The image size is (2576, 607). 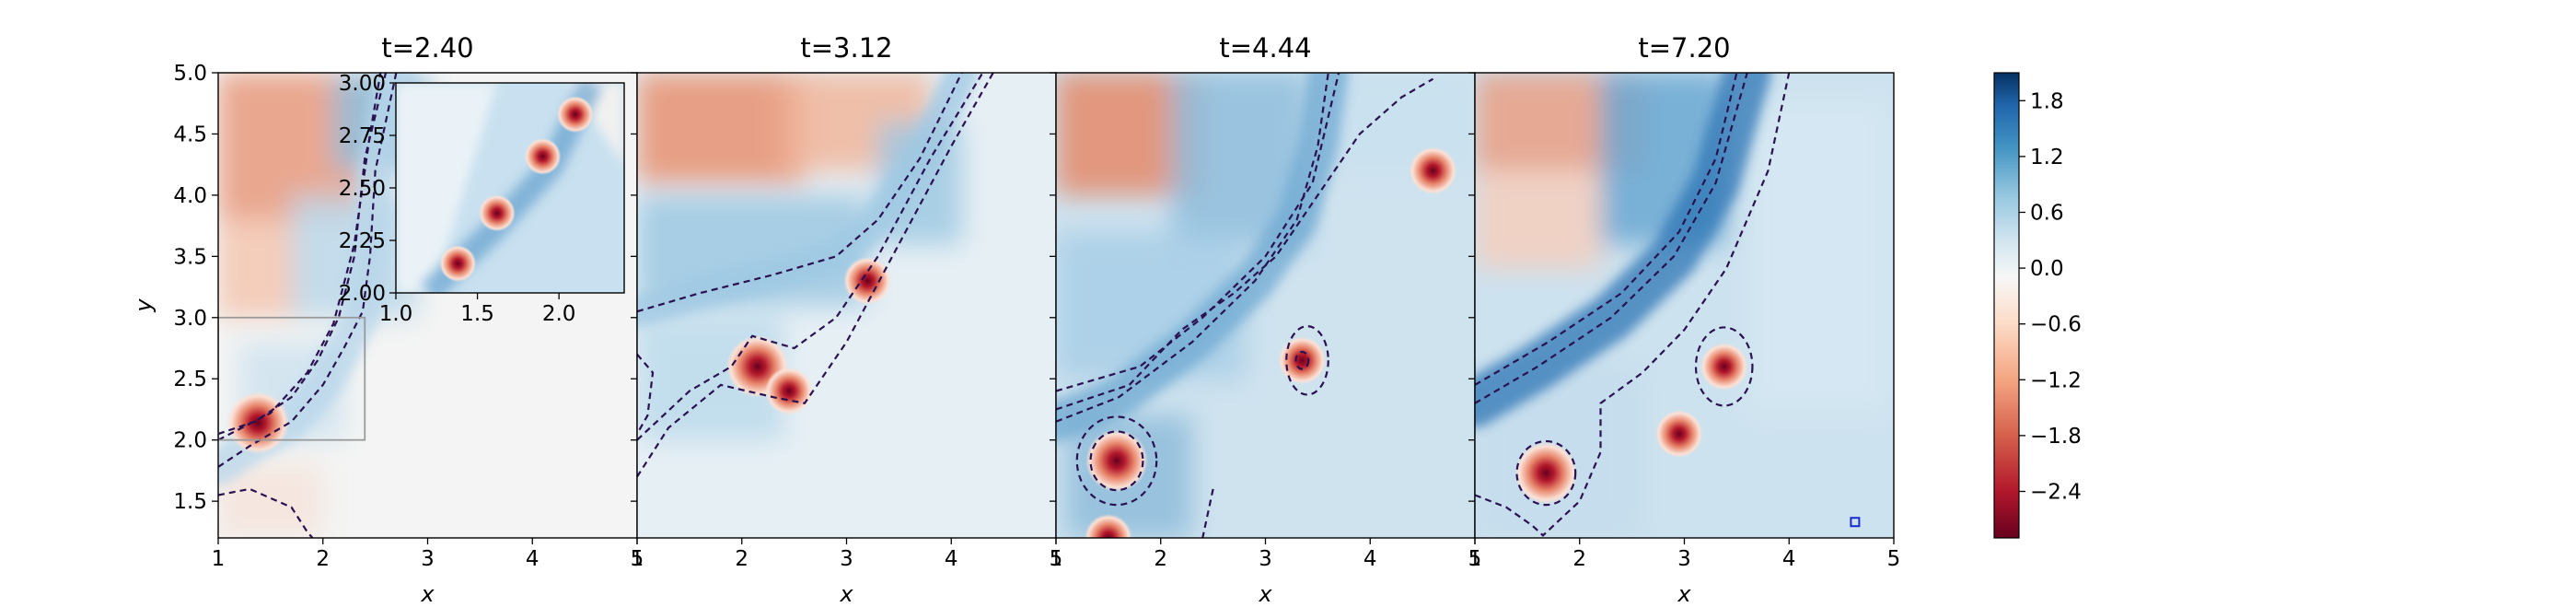 What do you see at coordinates (2056, 493) in the screenshot?
I see `colorbar-tick-label: −2.4` at bounding box center [2056, 493].